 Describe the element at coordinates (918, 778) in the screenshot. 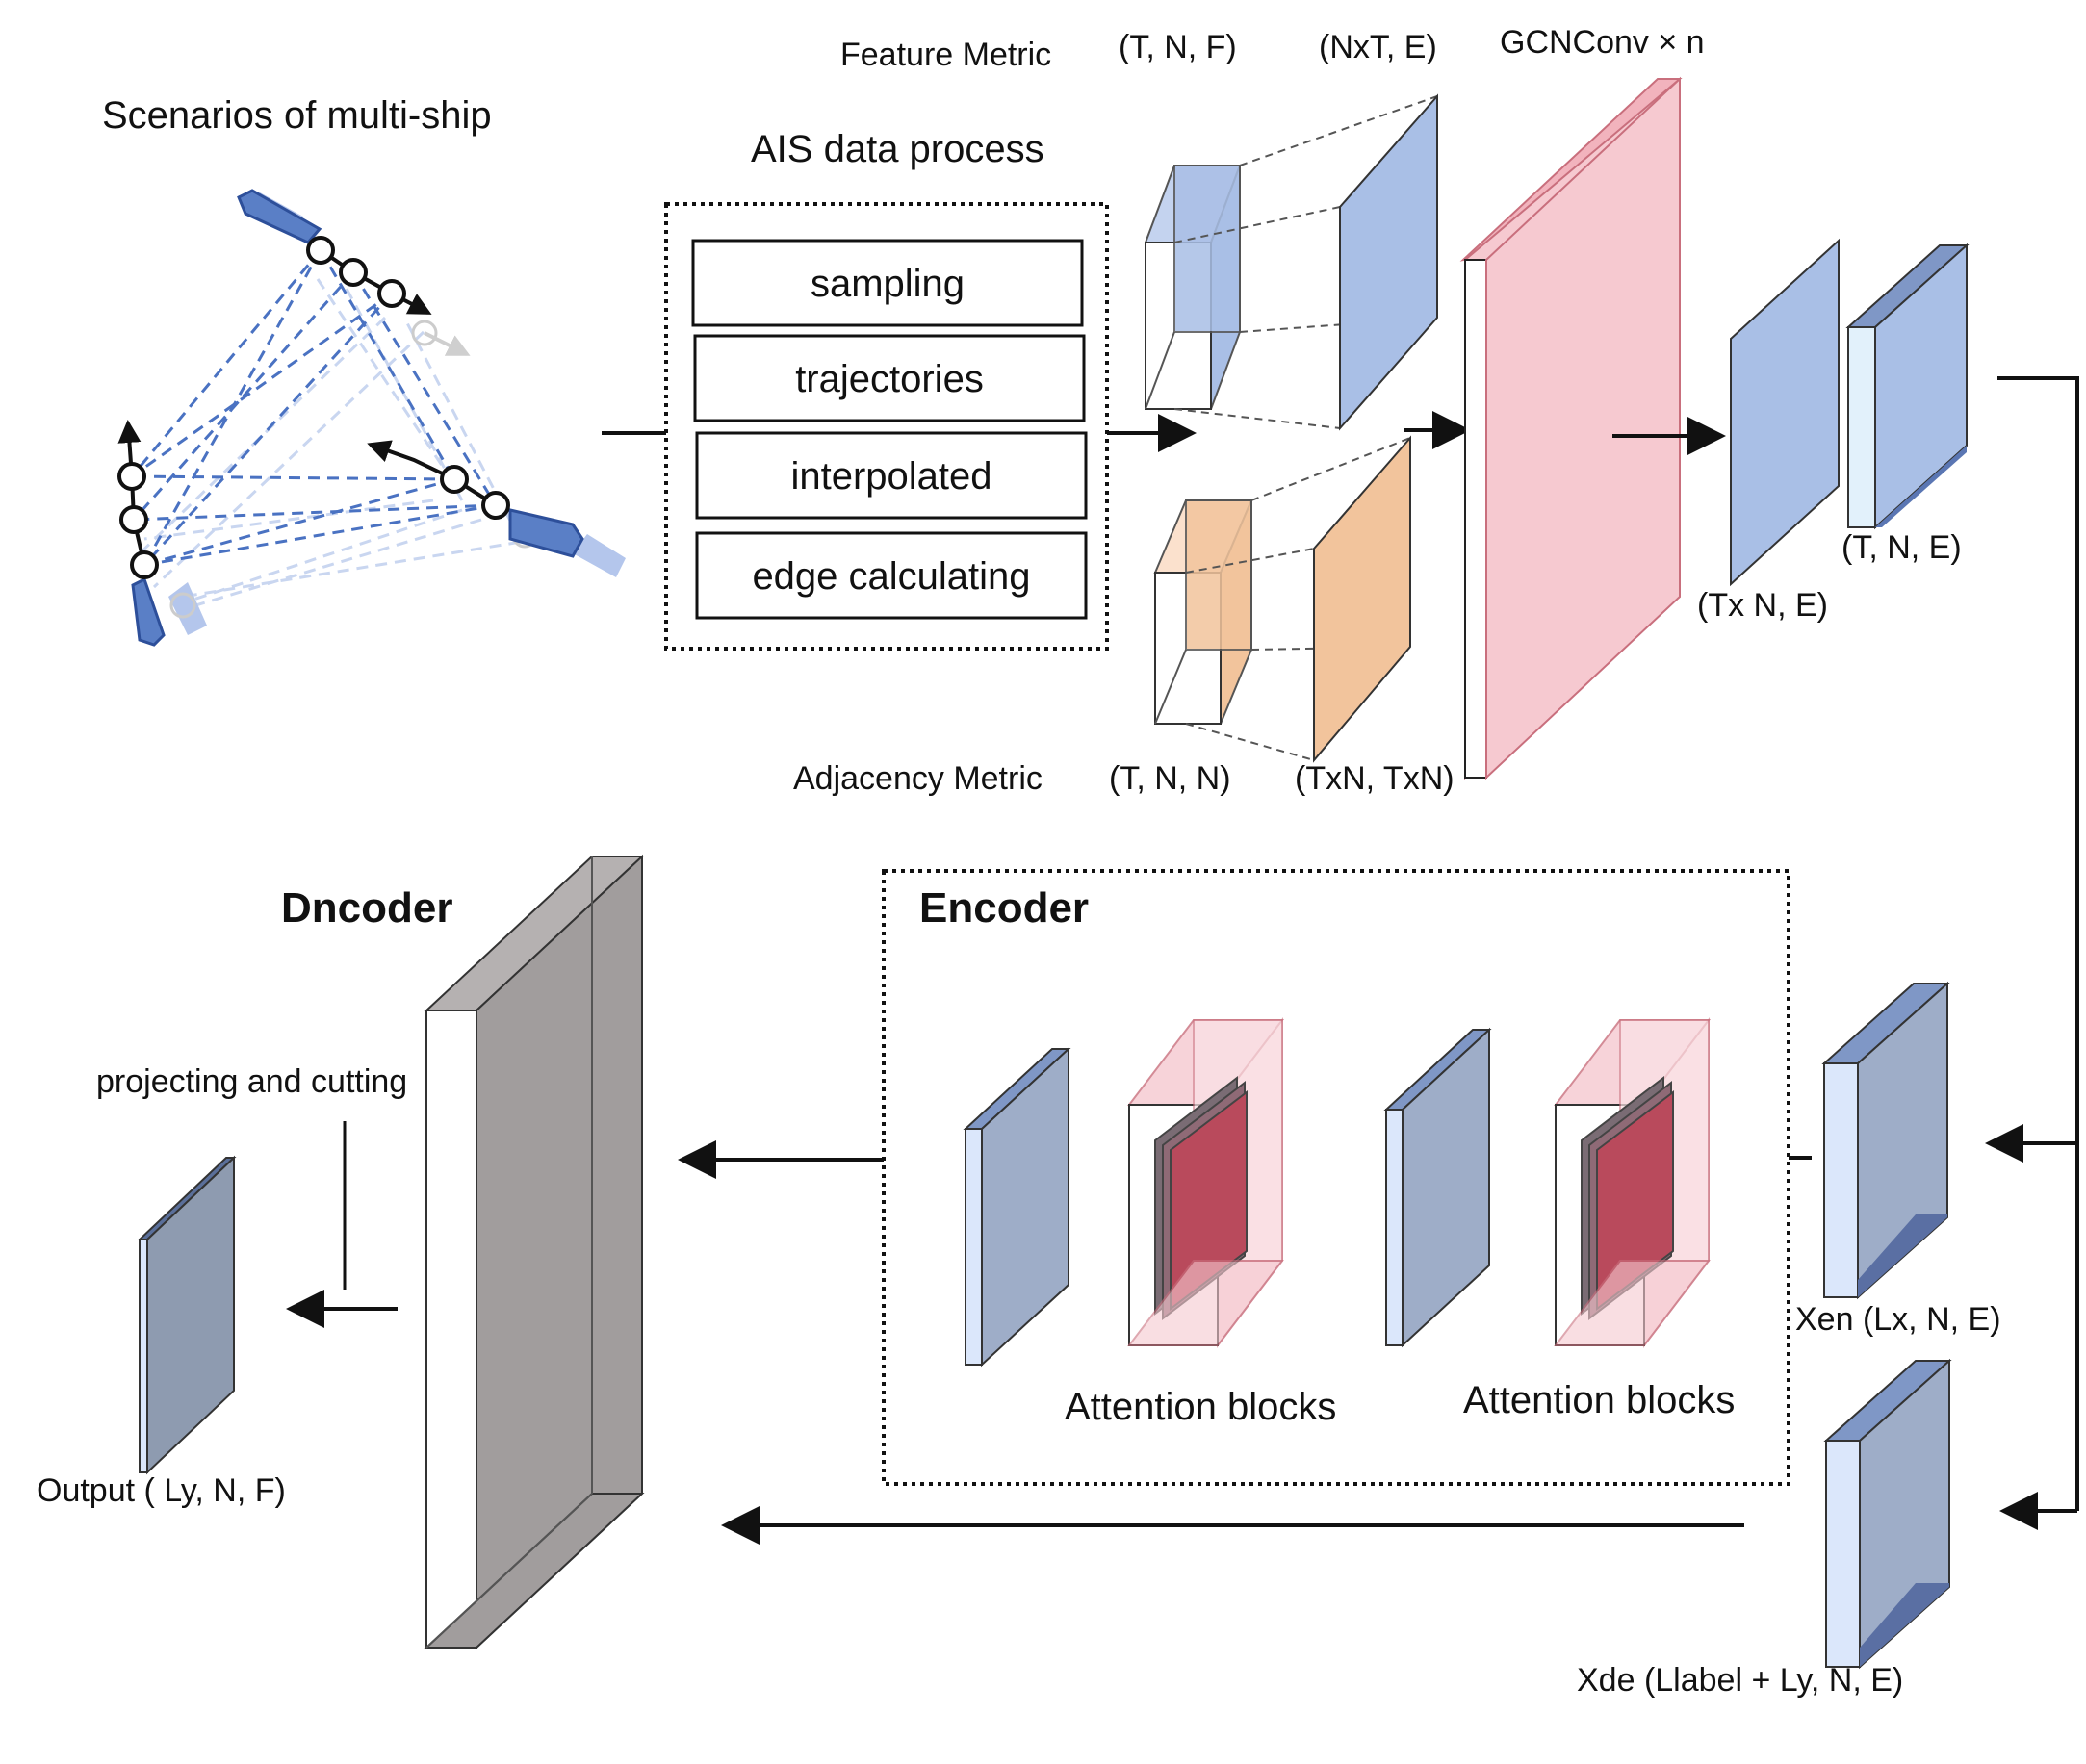

I see `adjacency-metric-label: Adjacency Metric` at that location.